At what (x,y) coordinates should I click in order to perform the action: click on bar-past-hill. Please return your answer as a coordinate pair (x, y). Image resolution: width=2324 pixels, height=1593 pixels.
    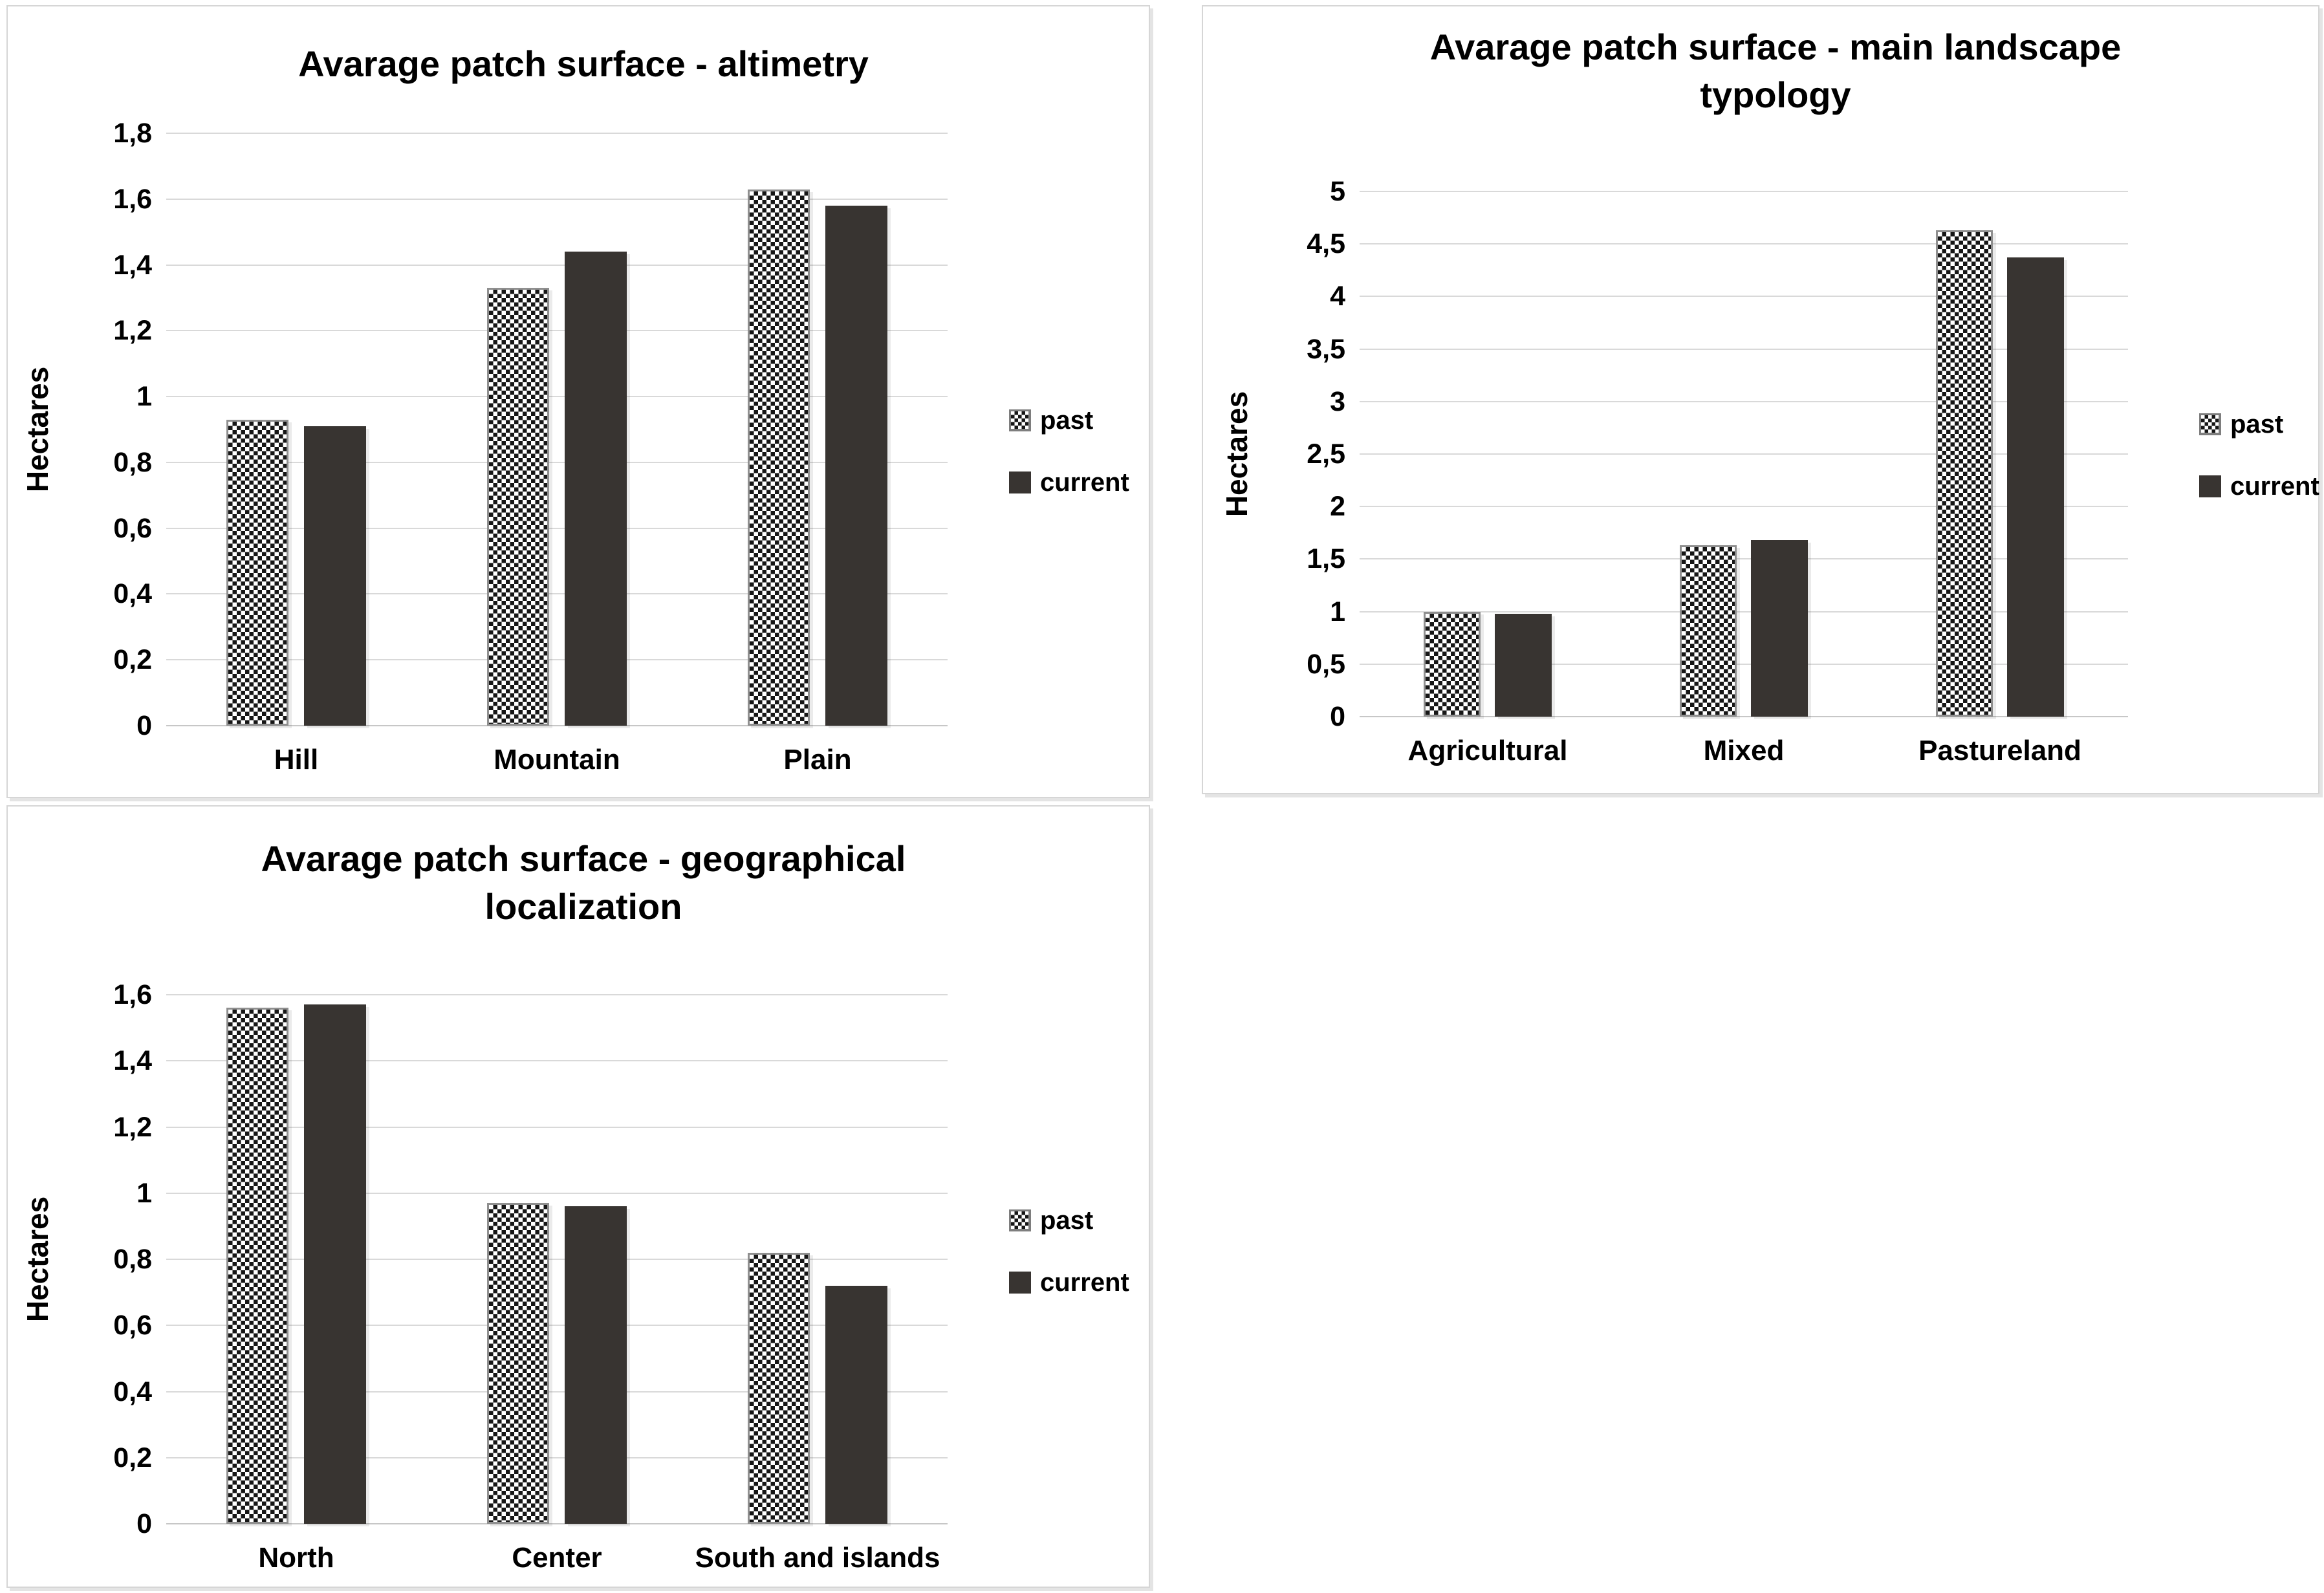
    Looking at the image, I should click on (257, 573).